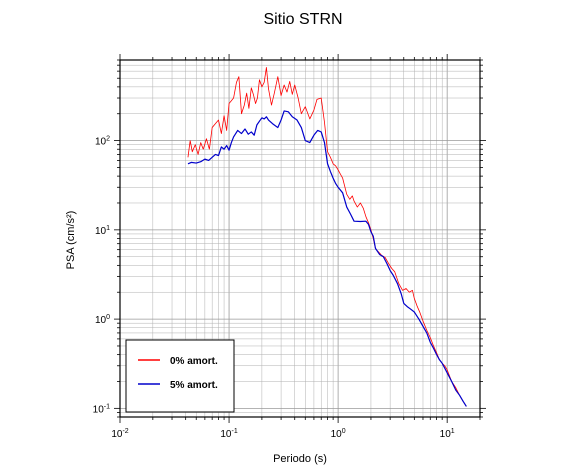  What do you see at coordinates (71, 240) in the screenshot?
I see `y-axis-label: PSA (cm/s²)` at bounding box center [71, 240].